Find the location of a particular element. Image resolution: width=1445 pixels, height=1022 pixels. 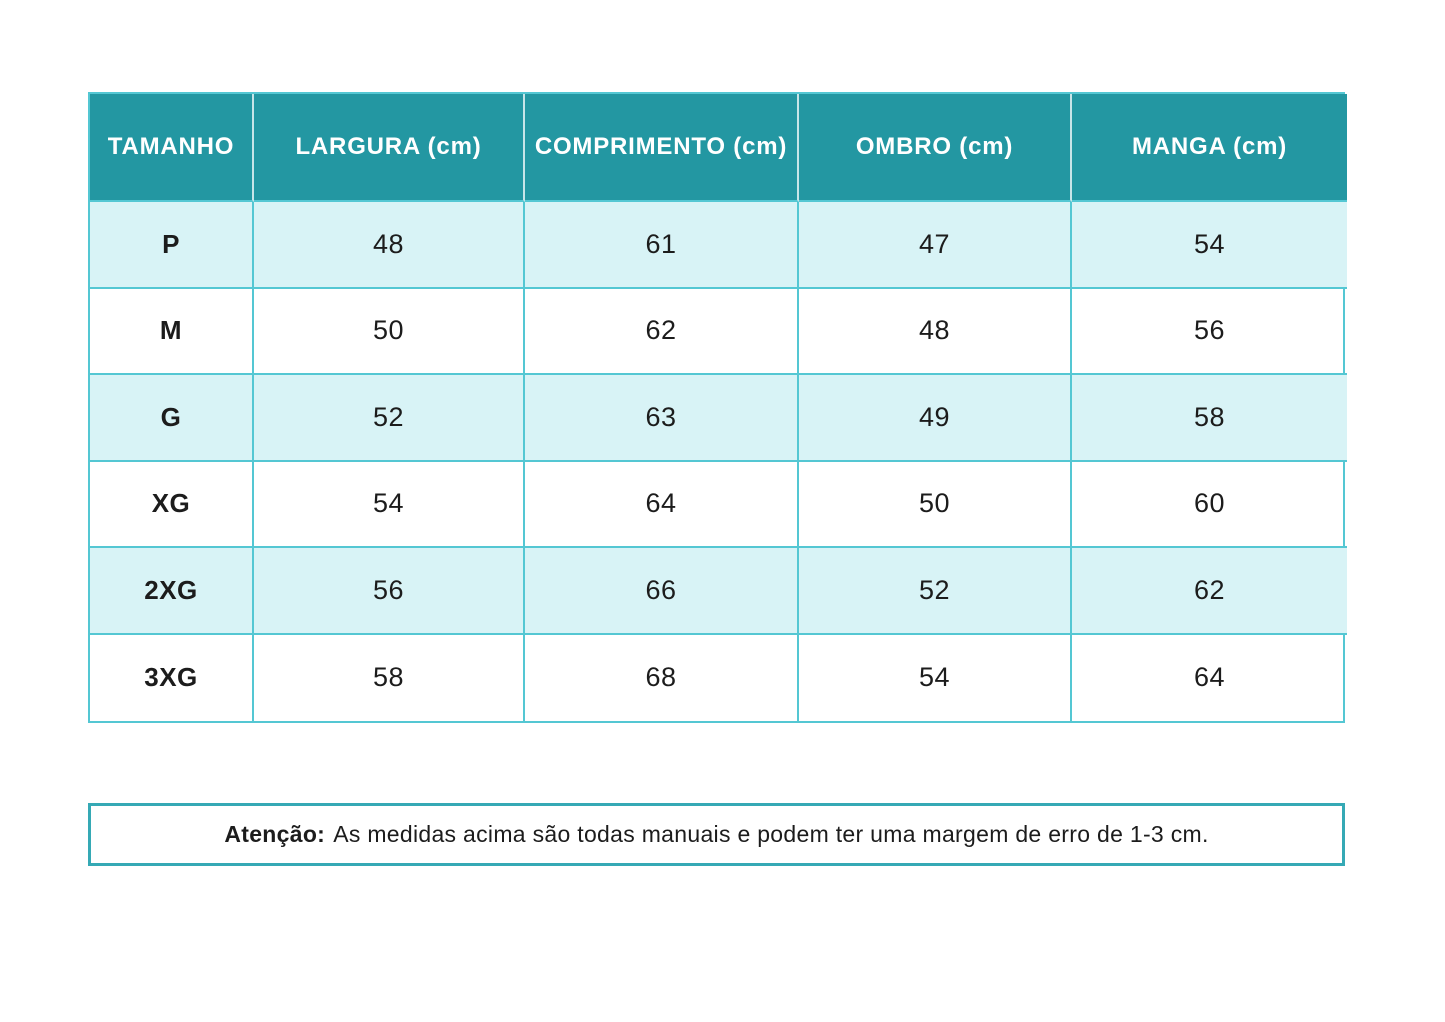

value-cell: 47 is located at coordinates (935, 245).